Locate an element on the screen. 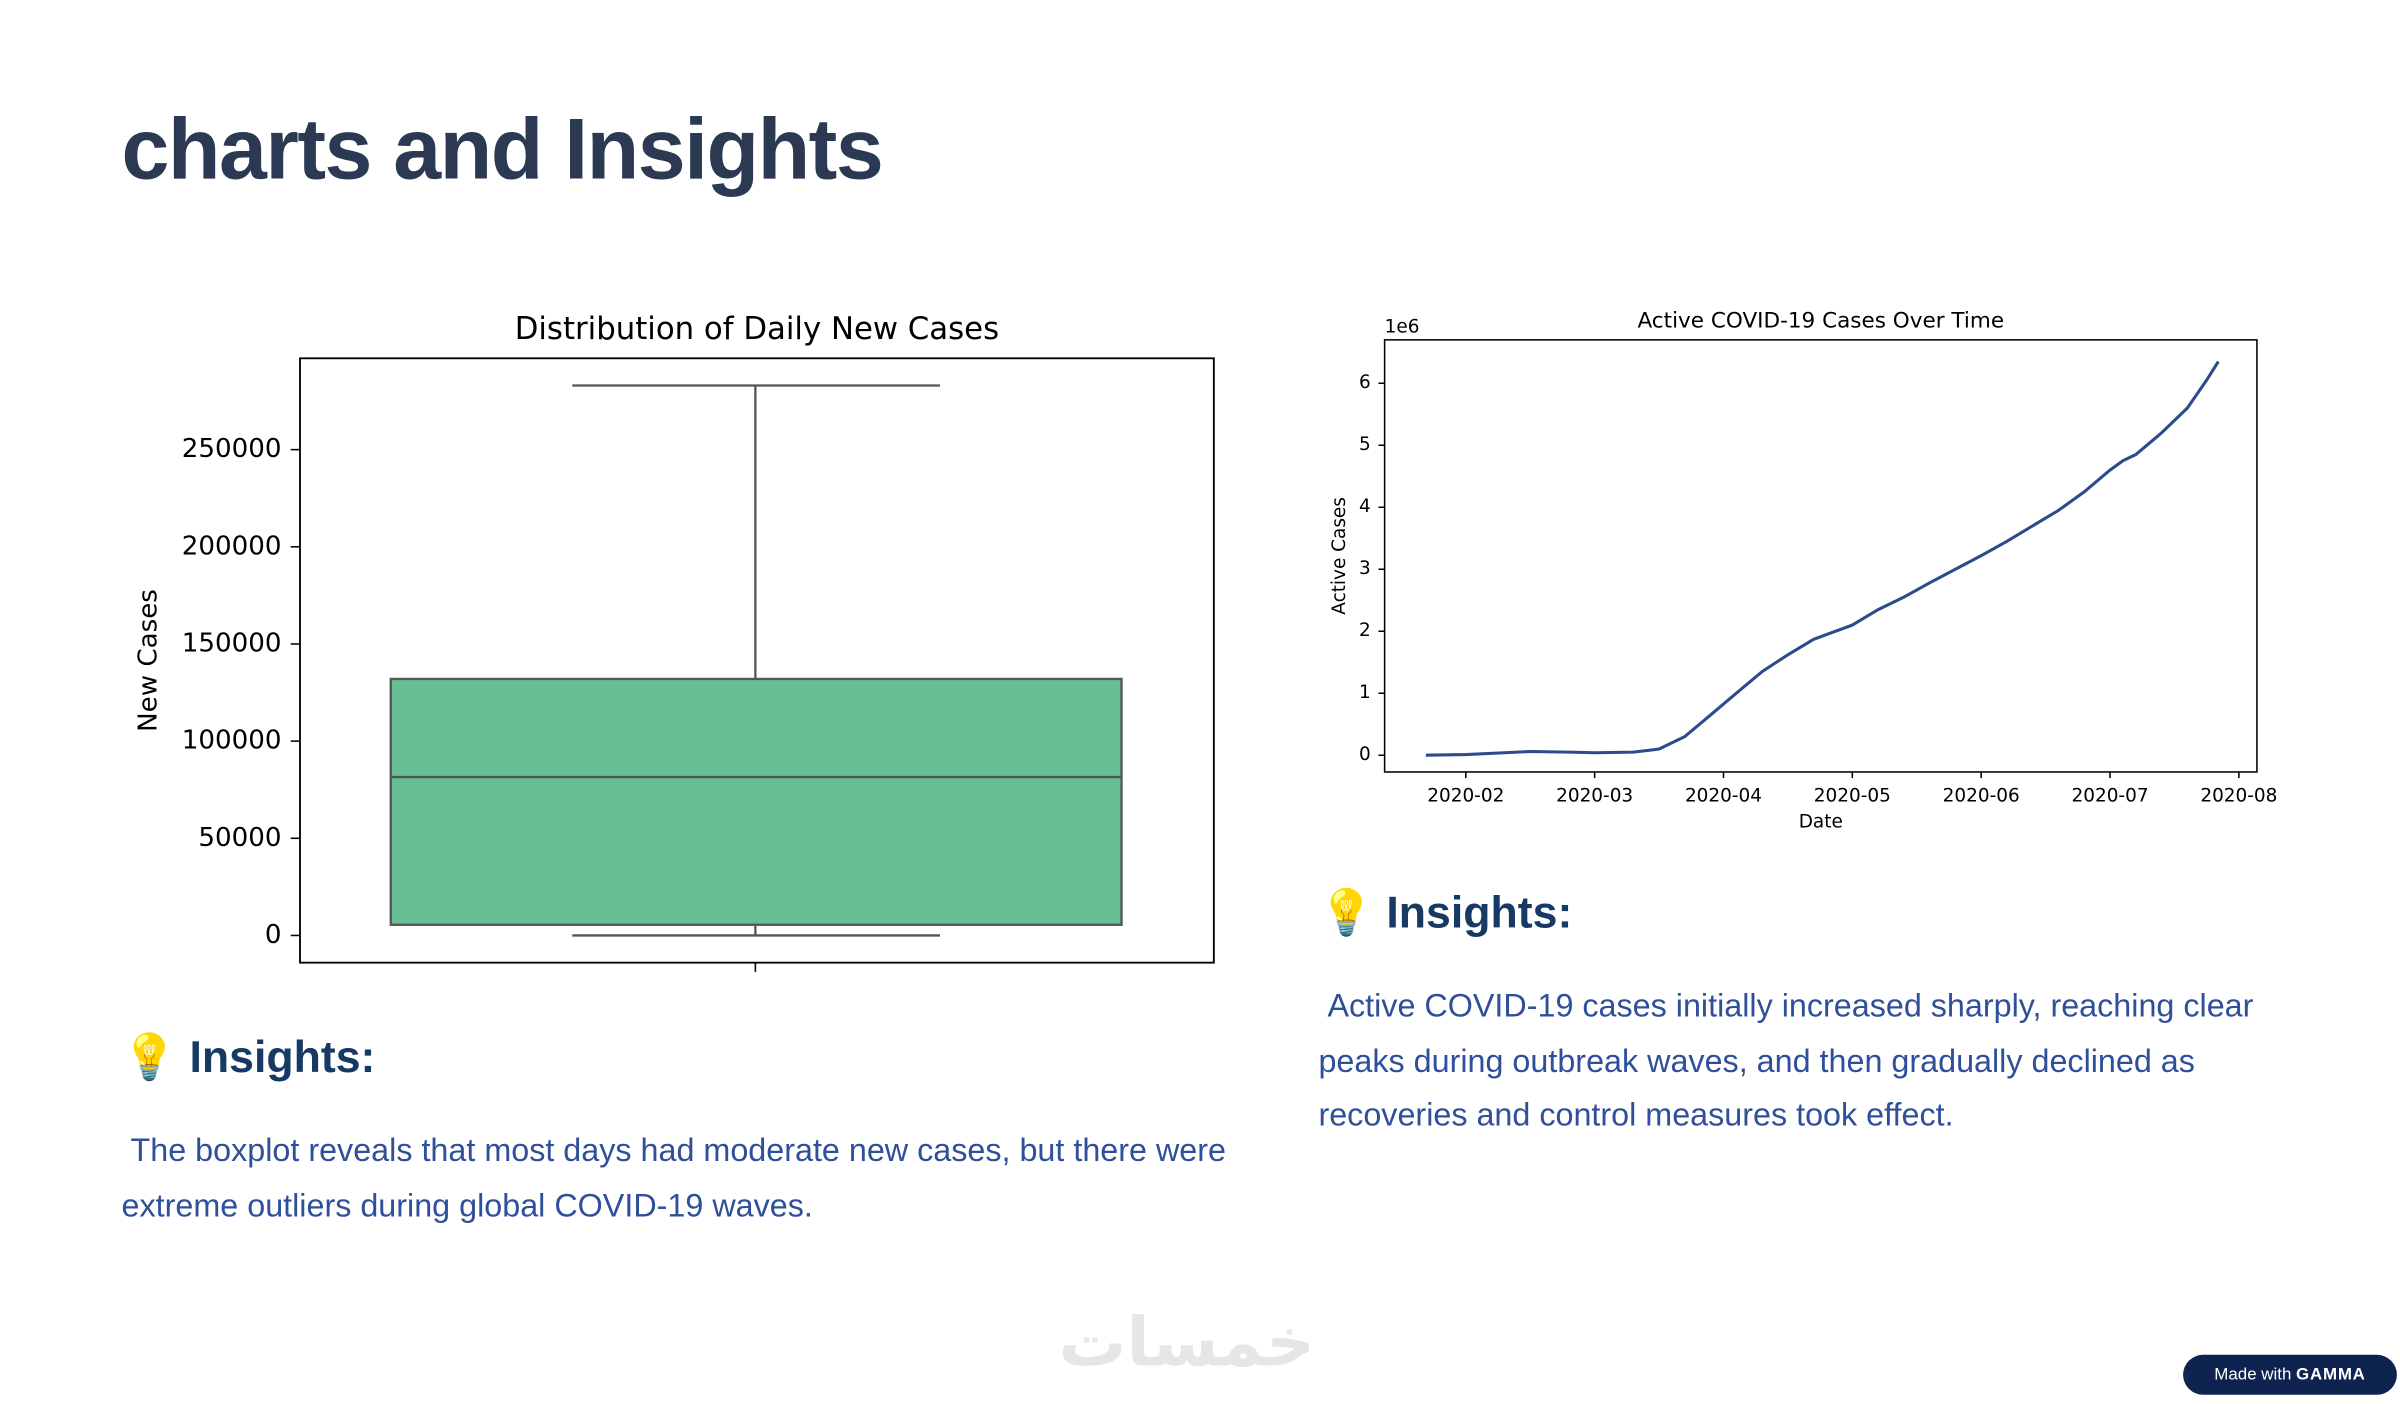 The image size is (2400, 1404). y-tick-label: 6 is located at coordinates (1365, 382).